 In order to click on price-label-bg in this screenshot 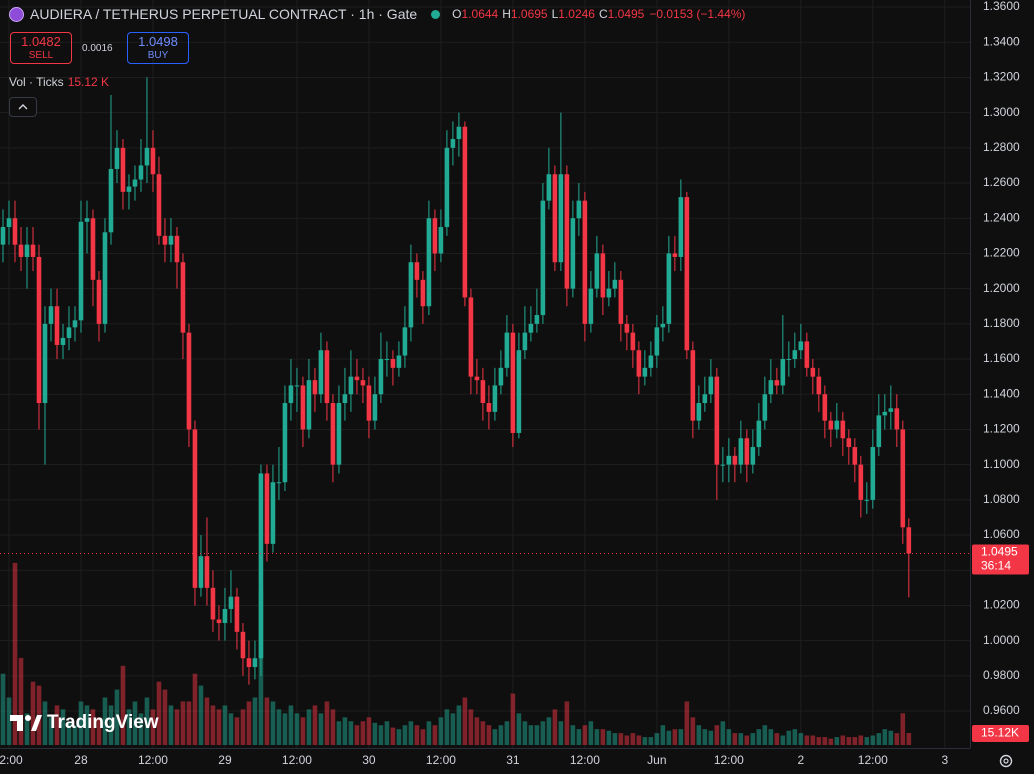, I will do `click(1000, 559)`.